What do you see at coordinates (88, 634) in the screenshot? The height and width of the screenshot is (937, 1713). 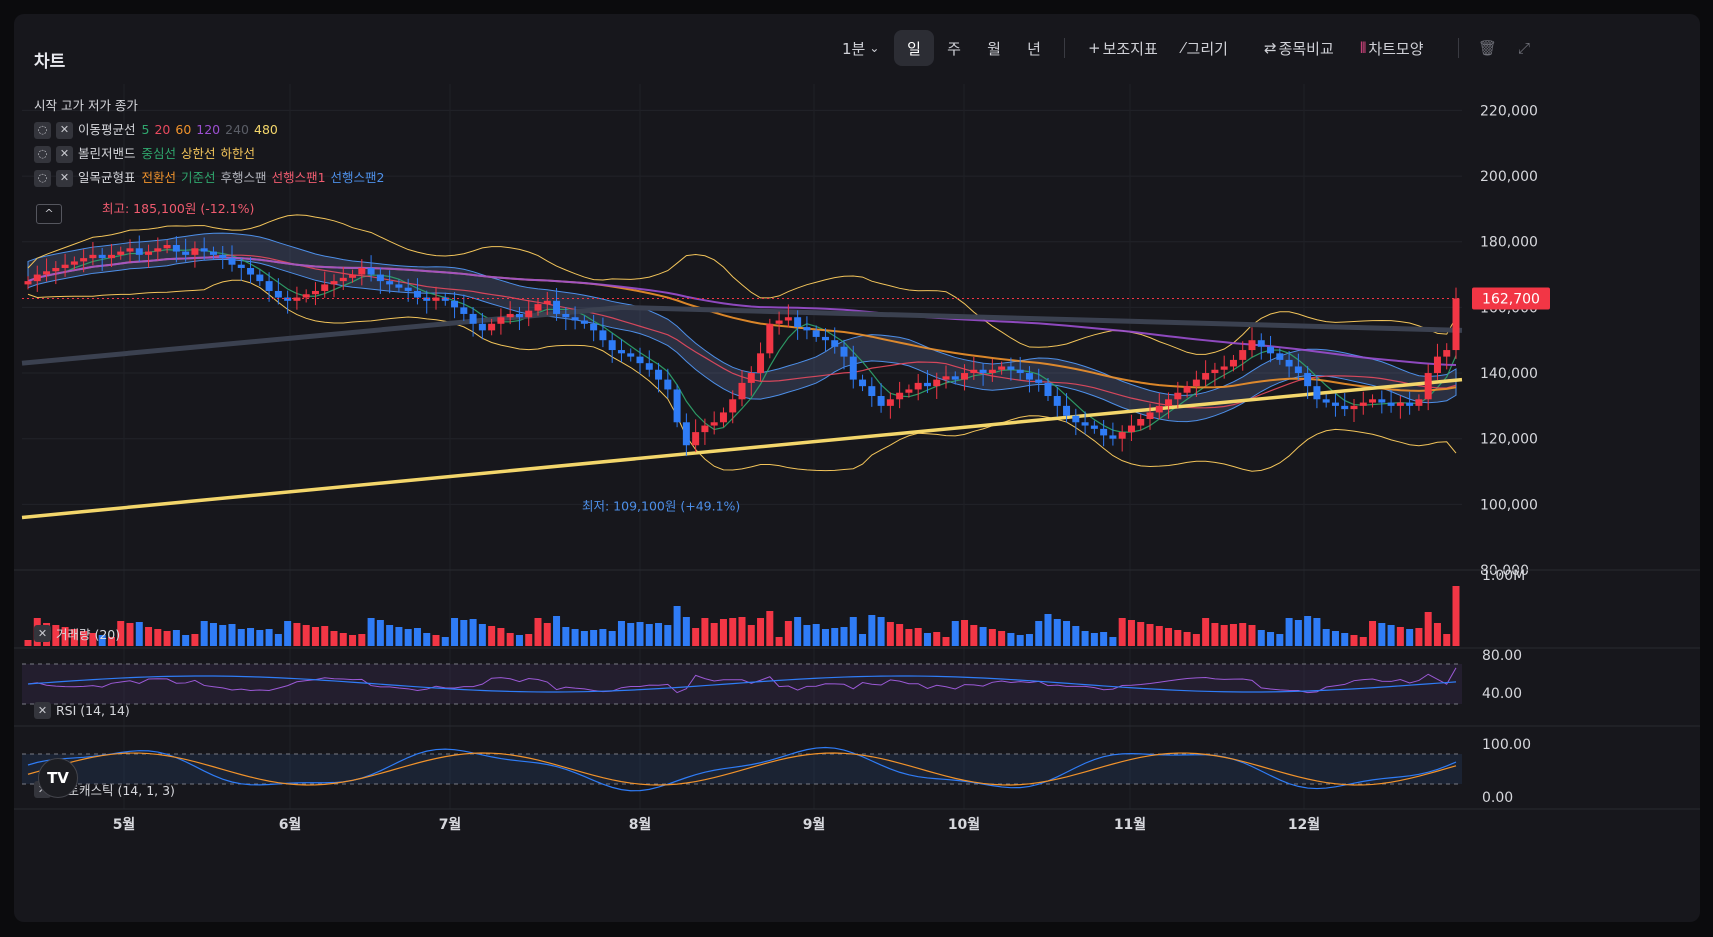 I see `volume-title: 거래량 (20)` at bounding box center [88, 634].